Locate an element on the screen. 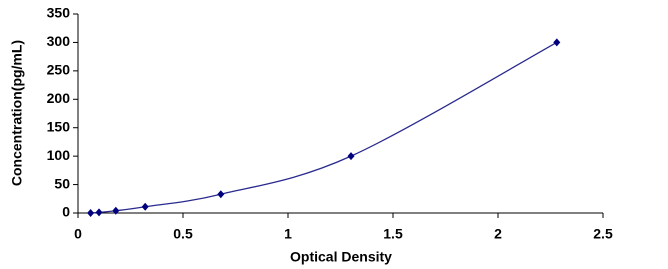 The height and width of the screenshot is (269, 668). x-tick-label: 1.5 is located at coordinates (393, 234).